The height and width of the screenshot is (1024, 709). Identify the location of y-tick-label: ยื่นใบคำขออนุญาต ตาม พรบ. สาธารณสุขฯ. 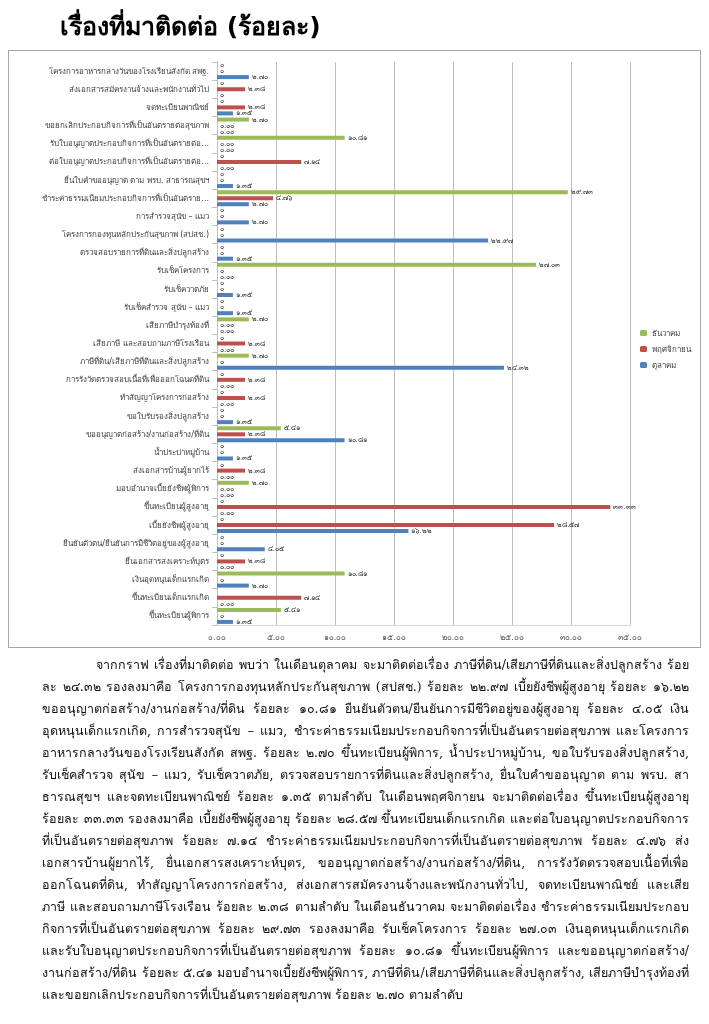
(136, 179).